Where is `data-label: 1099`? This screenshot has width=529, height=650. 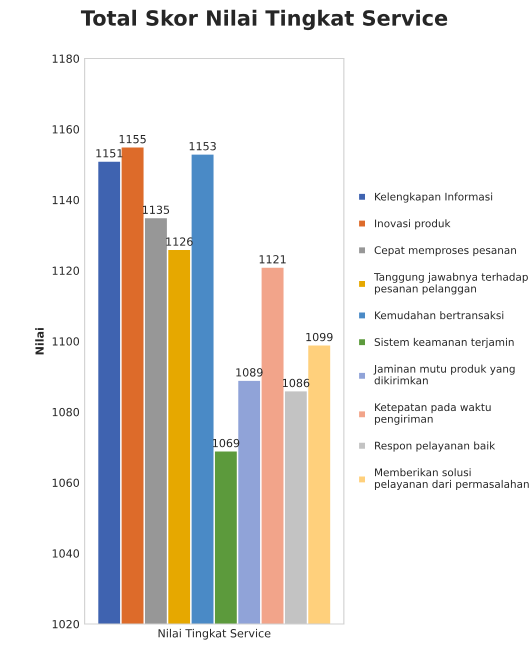 data-label: 1099 is located at coordinates (319, 337).